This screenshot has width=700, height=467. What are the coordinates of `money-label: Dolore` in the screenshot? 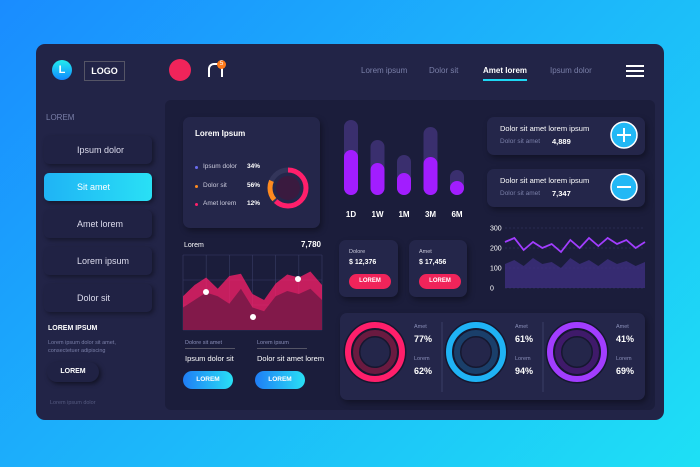 It's located at (357, 252).